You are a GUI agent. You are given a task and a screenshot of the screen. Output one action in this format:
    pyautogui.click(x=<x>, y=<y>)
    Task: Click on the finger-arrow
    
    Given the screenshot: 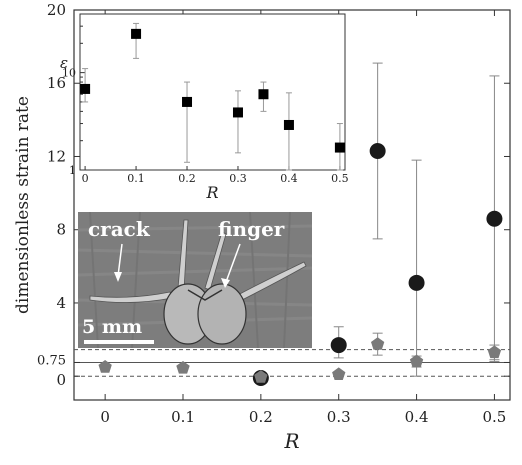 What is the action you would take?
    pyautogui.click(x=233, y=263)
    